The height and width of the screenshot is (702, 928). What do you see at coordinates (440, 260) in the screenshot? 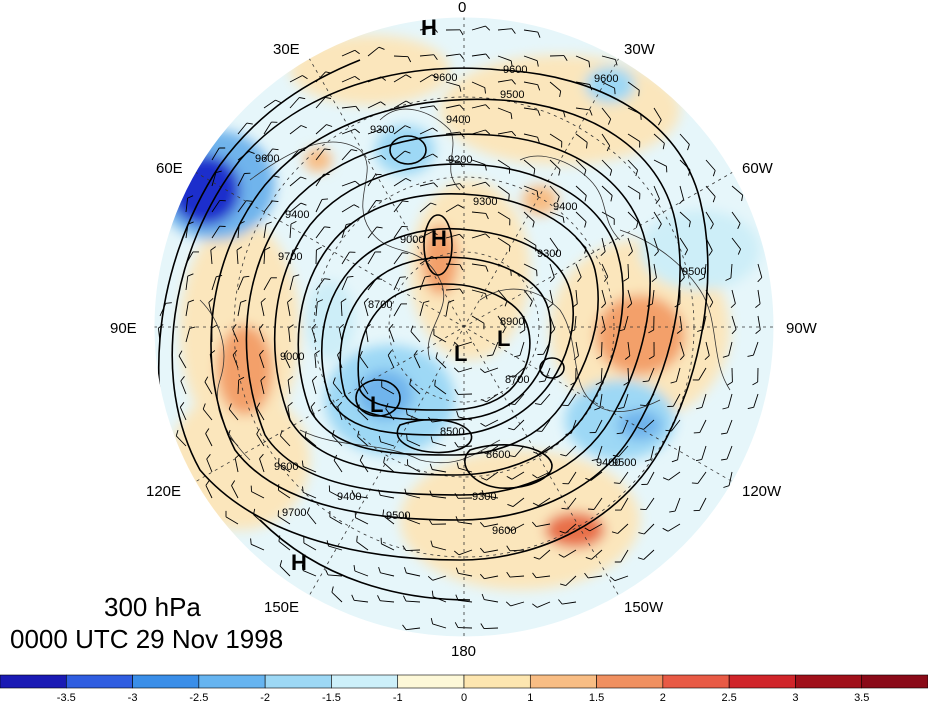
I see `warm-anomaly-core` at bounding box center [440, 260].